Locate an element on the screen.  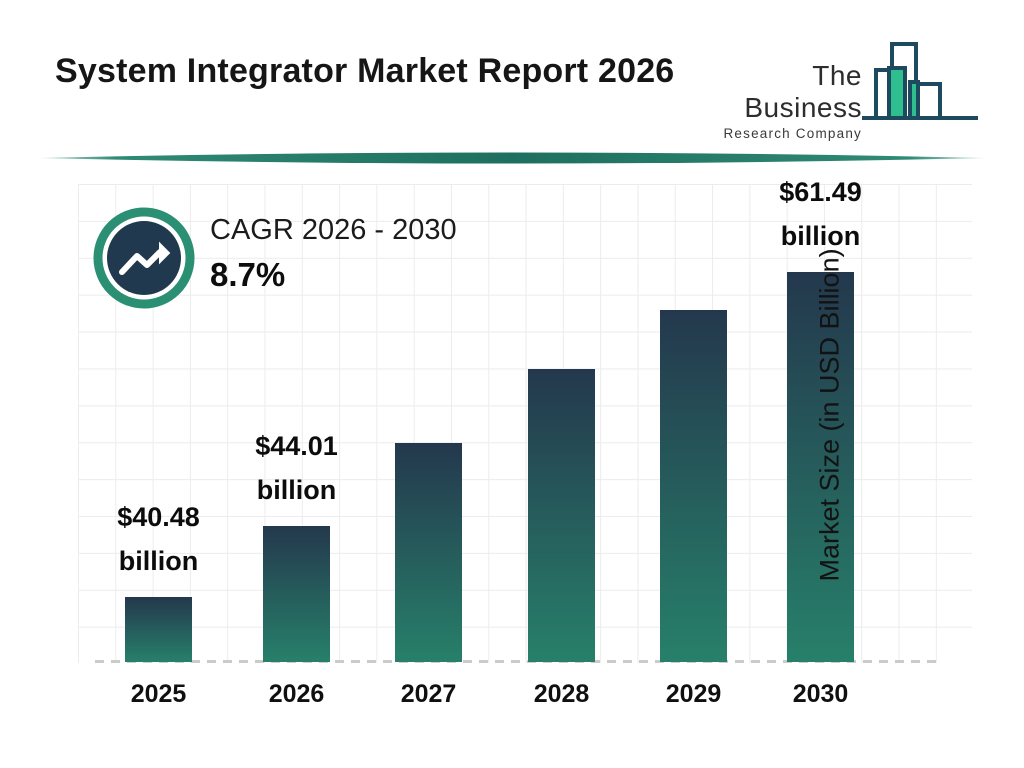
x-tick-2030: 2030 is located at coordinates (820, 694).